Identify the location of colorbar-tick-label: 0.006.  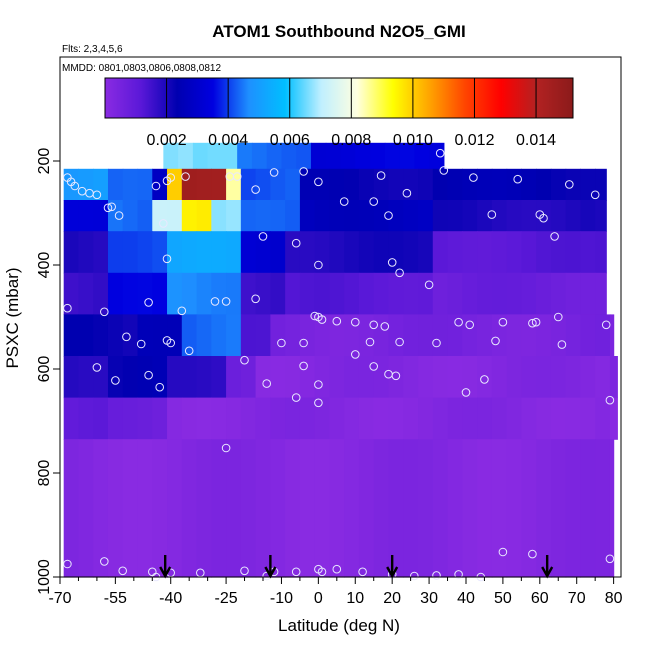
(290, 140).